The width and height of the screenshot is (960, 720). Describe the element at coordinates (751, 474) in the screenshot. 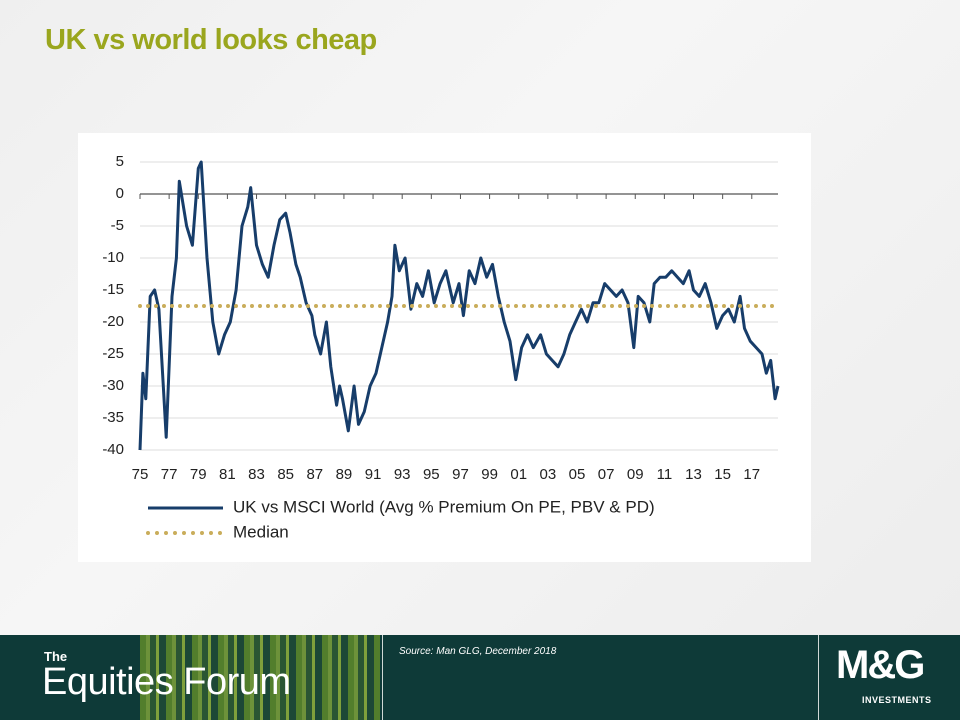

I see `x-tick-label: 17` at that location.